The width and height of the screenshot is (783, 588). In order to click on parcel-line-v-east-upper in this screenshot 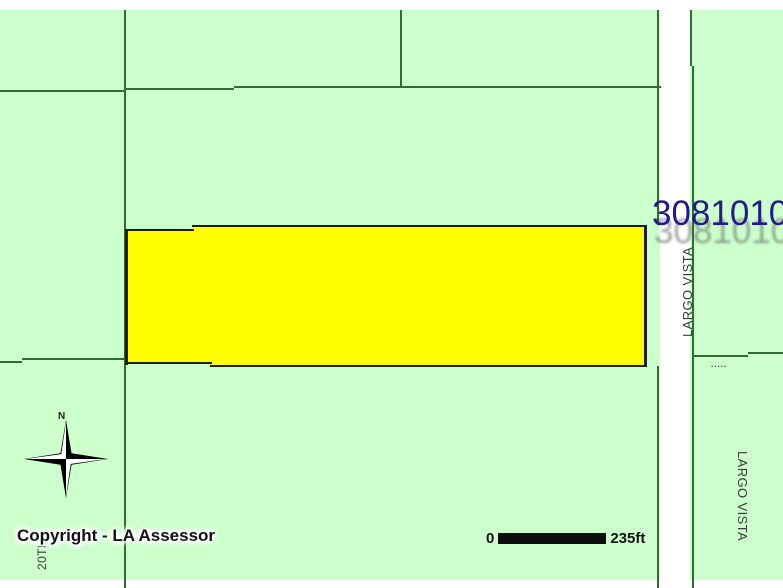, I will do `click(691, 38)`.